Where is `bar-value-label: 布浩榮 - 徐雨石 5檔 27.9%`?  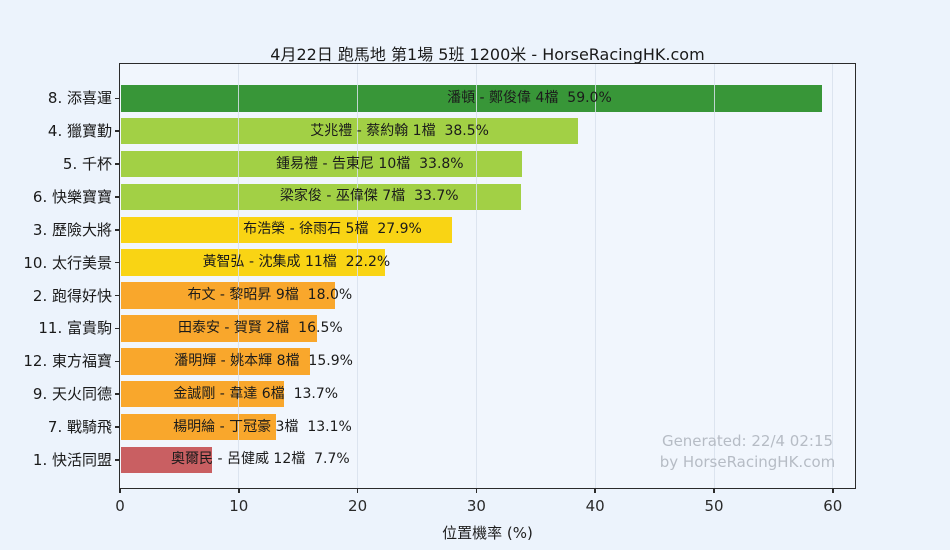
bar-value-label: 布浩榮 - 徐雨石 5檔 27.9% is located at coordinates (332, 229).